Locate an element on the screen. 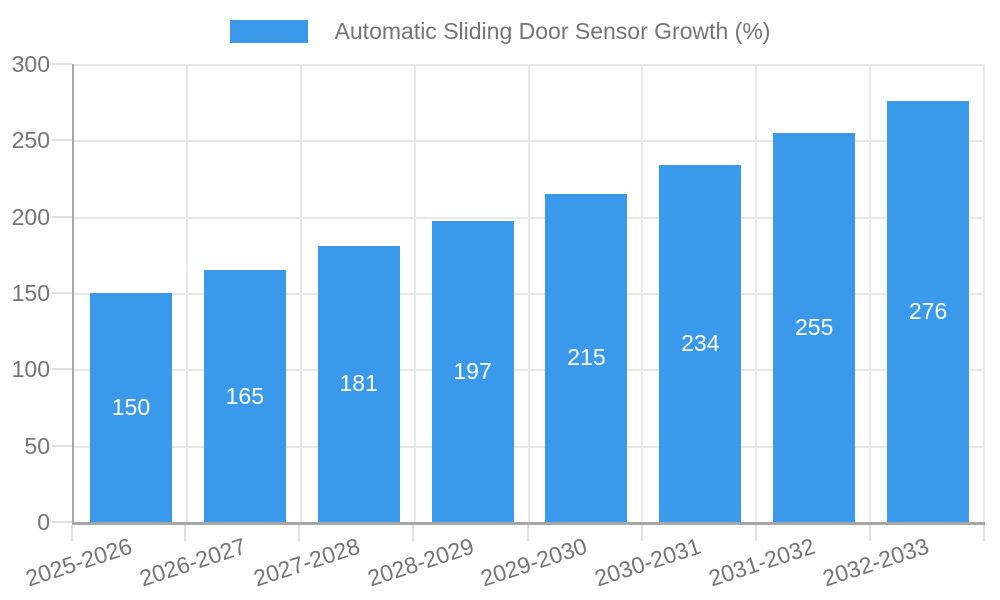 Image resolution: width=1000 pixels, height=600 pixels. bar-2031-2032: 255 is located at coordinates (814, 327).